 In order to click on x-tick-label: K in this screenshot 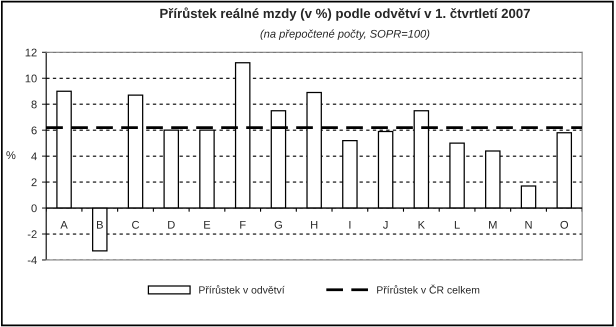, I will do `click(421, 224)`.